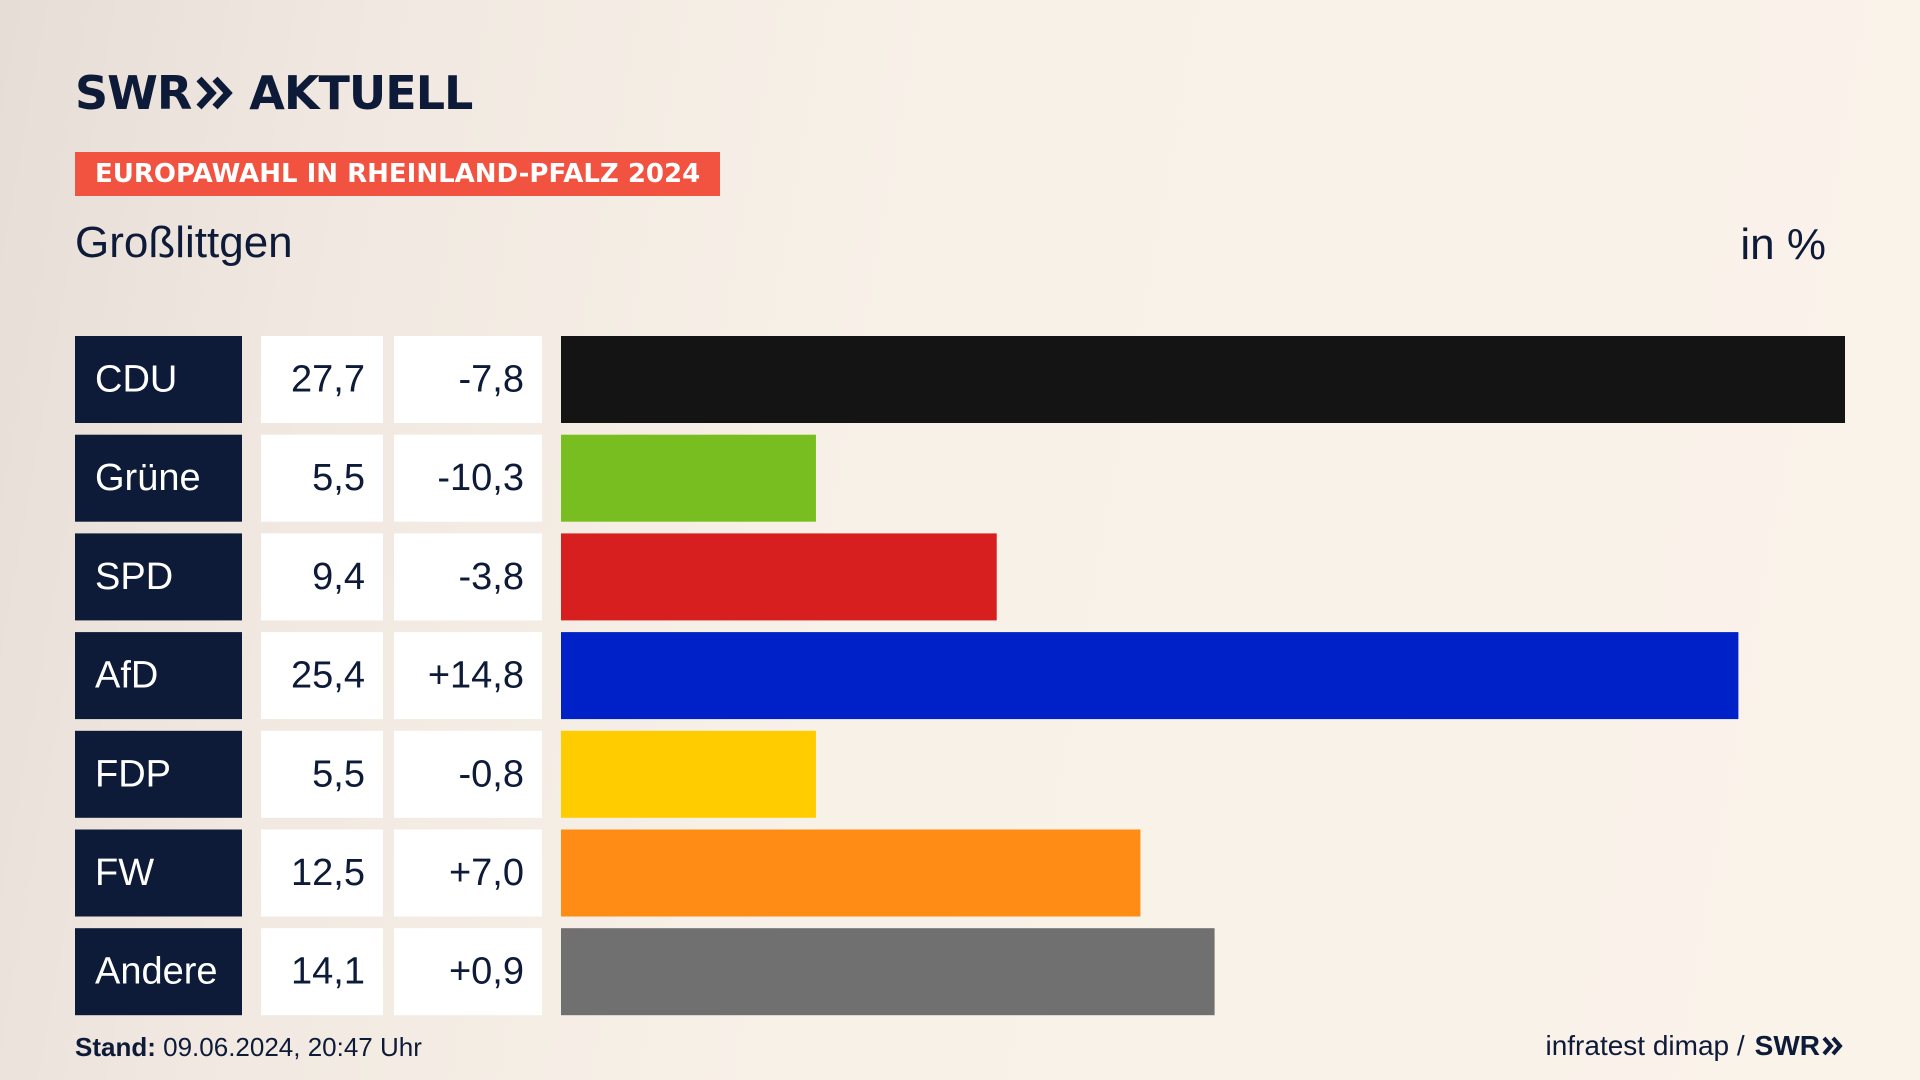 This screenshot has width=1920, height=1080. Describe the element at coordinates (126, 676) in the screenshot. I see `party-label: AfD` at that location.